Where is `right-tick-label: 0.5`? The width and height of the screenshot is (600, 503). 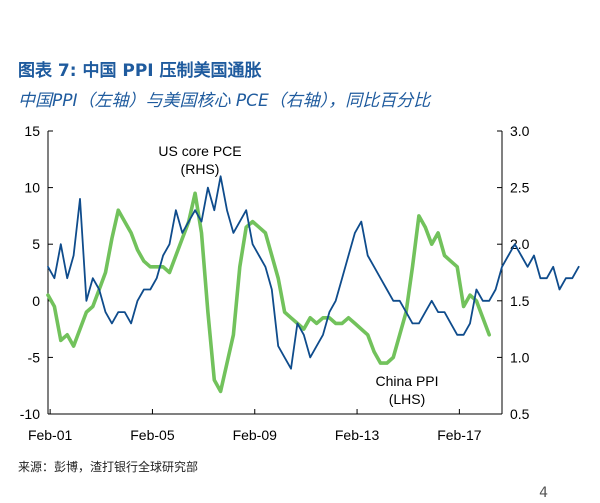 right-tick-label: 0.5 is located at coordinates (520, 414).